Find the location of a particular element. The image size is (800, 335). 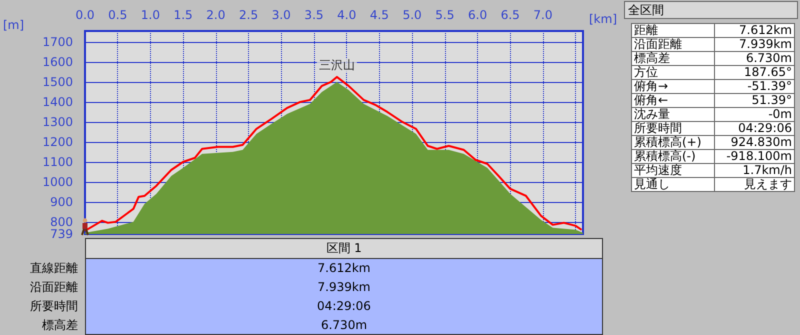

y-tick-label: 1000 is located at coordinates (57, 181).